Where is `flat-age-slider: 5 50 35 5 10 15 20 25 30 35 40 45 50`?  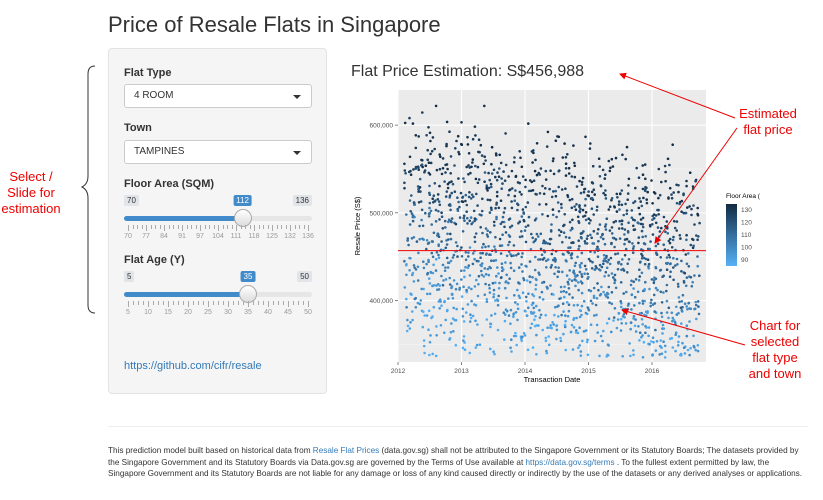
flat-age-slider: 5 50 35 5 10 15 20 25 30 35 40 45 50 is located at coordinates (218, 301).